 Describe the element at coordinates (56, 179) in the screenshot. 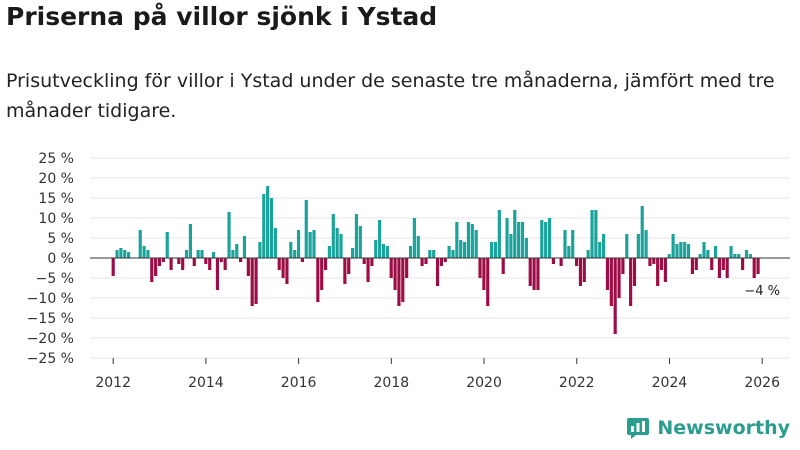

I see `y-tick-label: 20 %` at that location.